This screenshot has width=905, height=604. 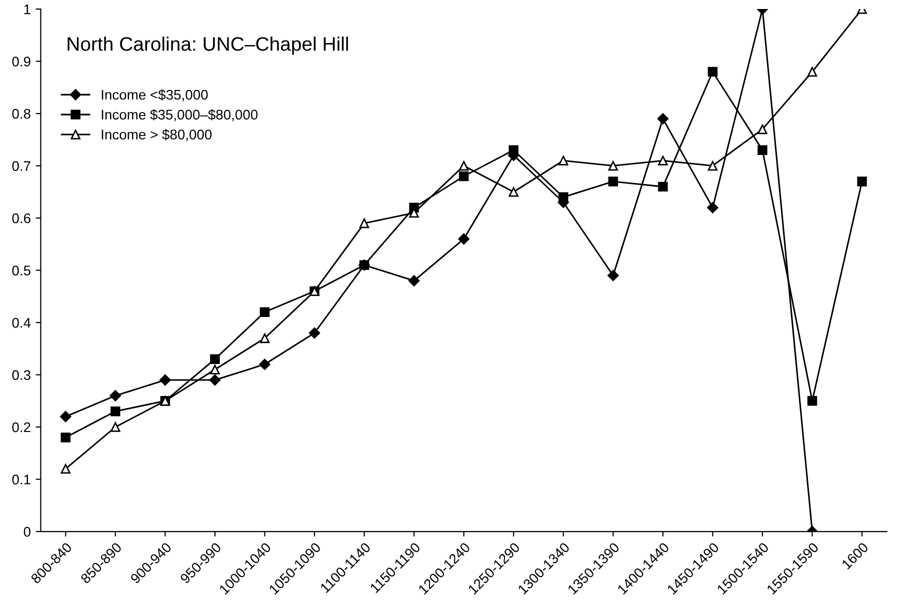 I want to click on y-tick-label: 0.7, so click(x=21, y=166).